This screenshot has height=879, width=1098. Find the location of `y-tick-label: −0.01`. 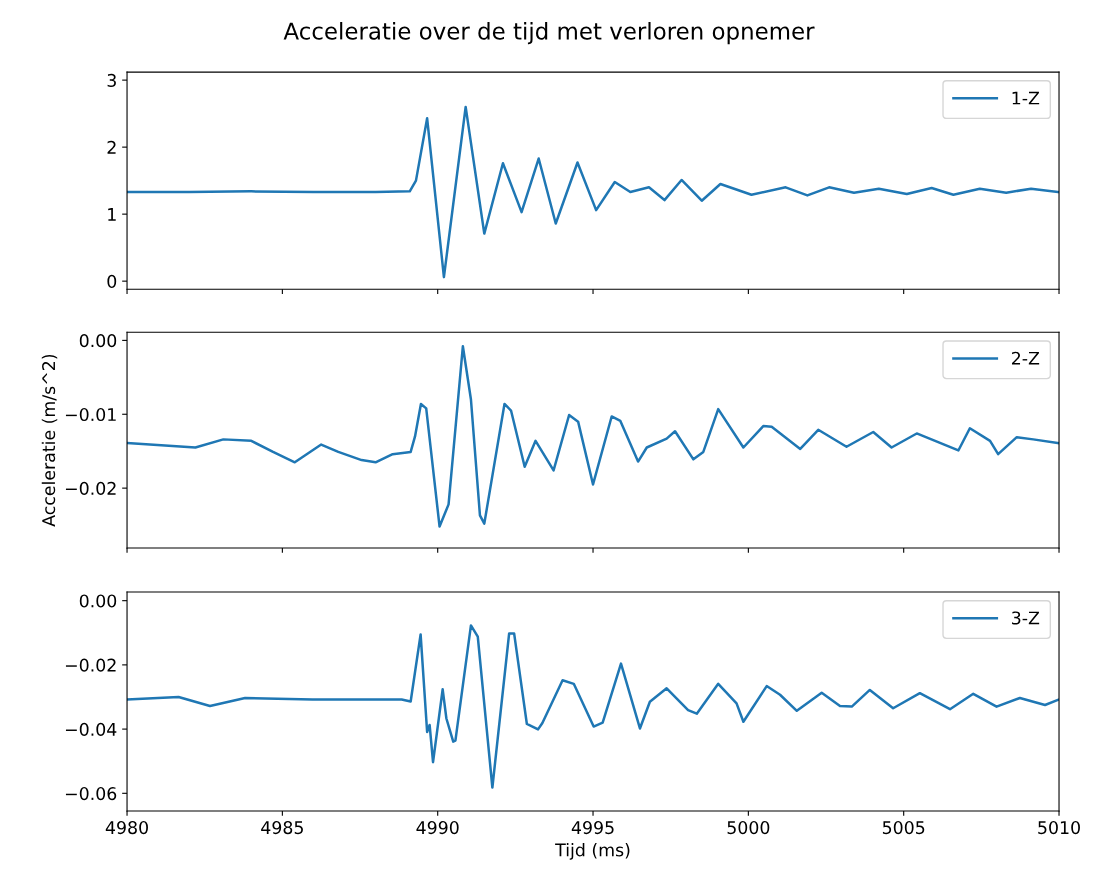

y-tick-label: −0.01 is located at coordinates (90, 414).